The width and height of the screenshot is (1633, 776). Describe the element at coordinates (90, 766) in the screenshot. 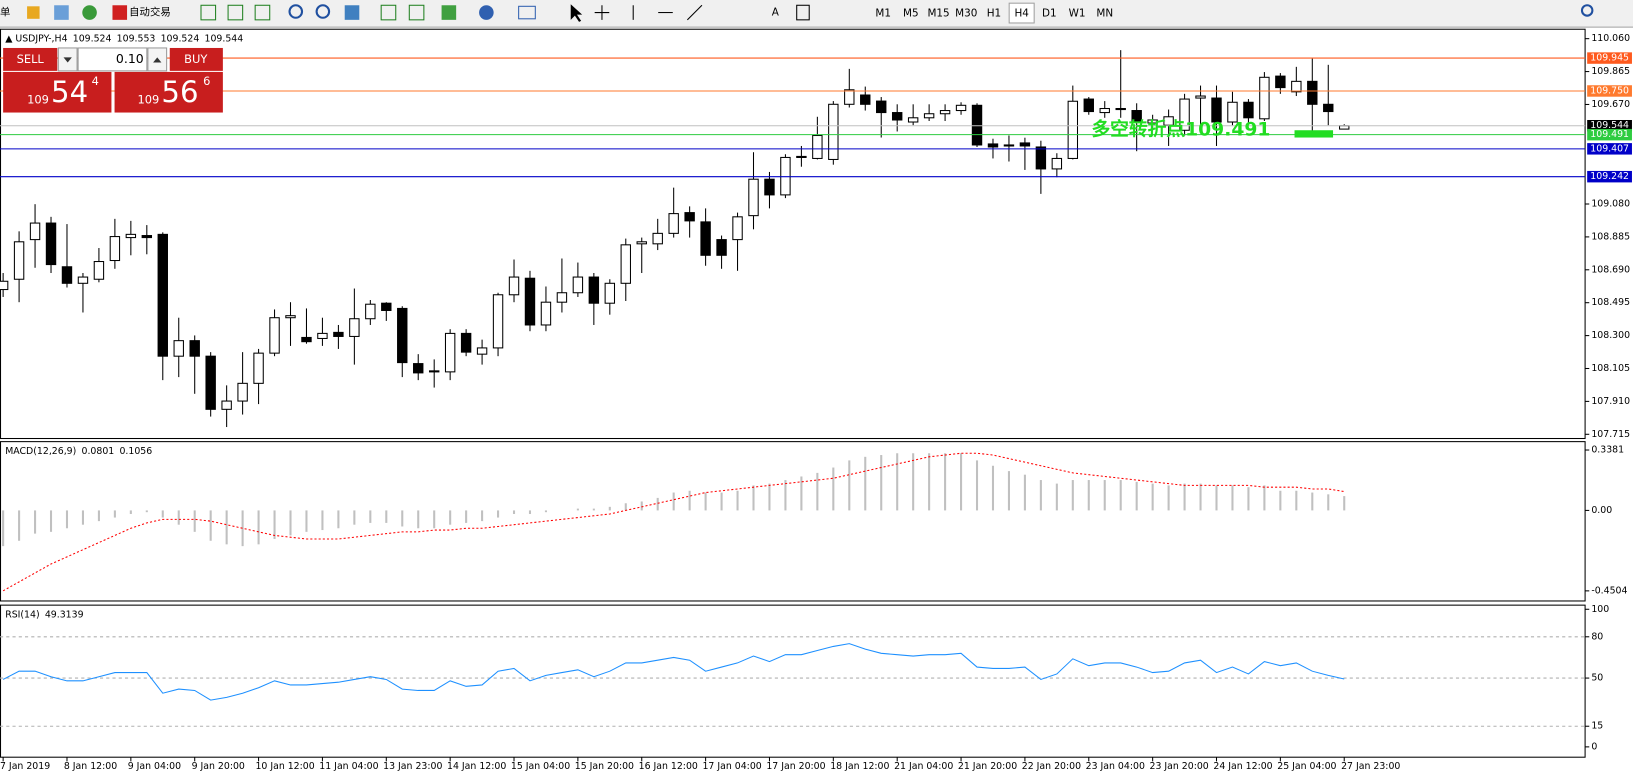

I see `x-tick-label: 8 Jan 12:00` at that location.